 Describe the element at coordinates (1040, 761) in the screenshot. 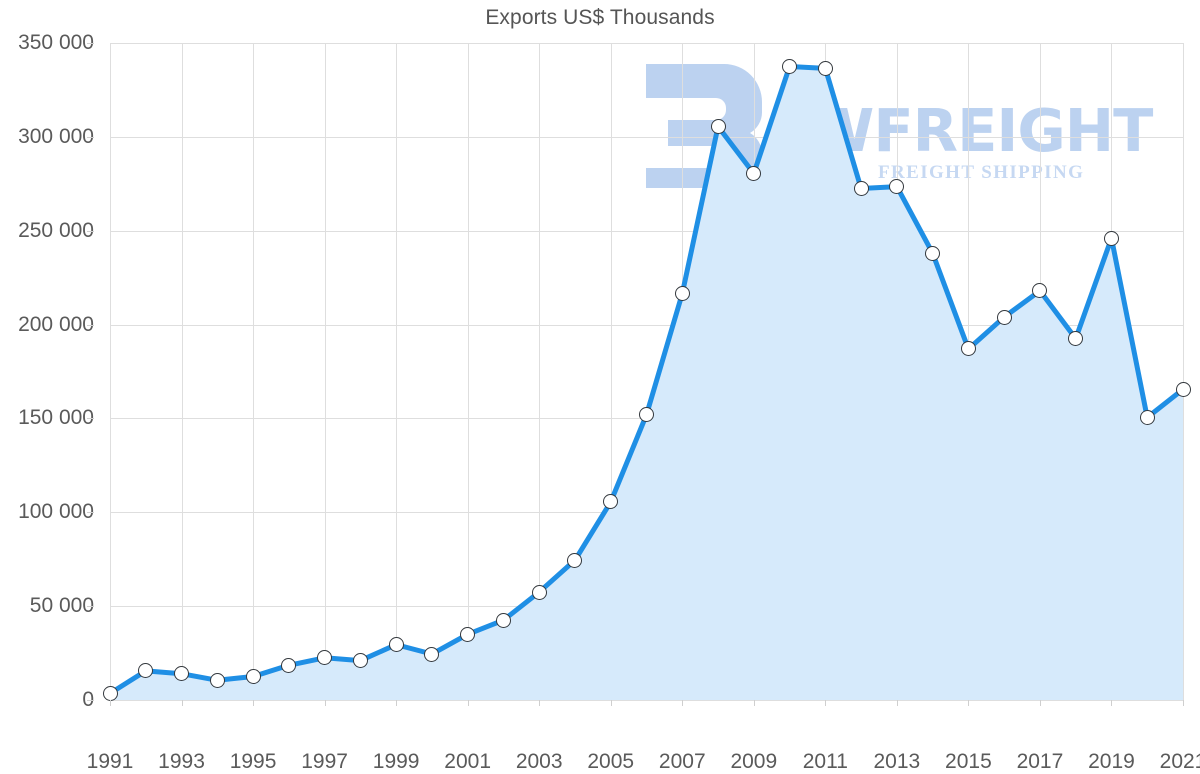

I see `x-axis-tick-label: 2017` at that location.